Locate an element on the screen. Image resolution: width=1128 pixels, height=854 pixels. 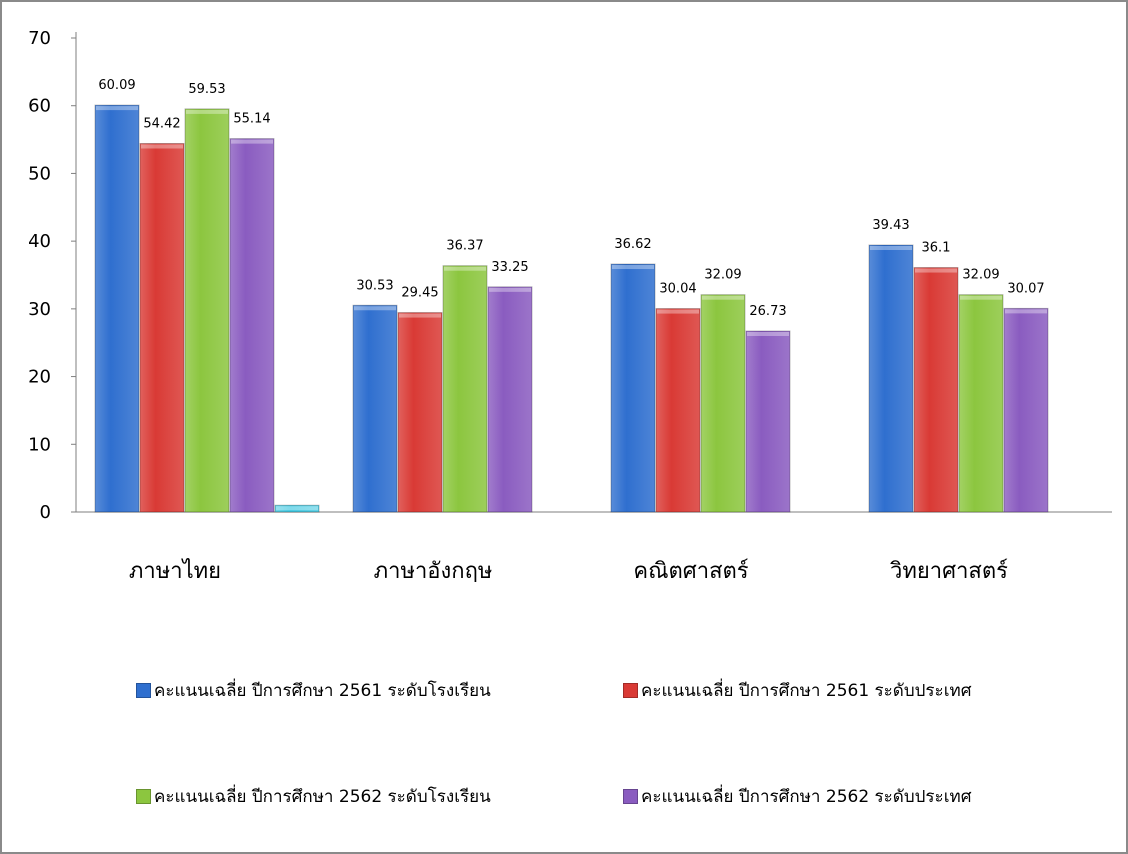
legend-label-4: คะแนนเฉลี่ย ปีการศึกษา 2562 ระดับประเทศ is located at coordinates (806, 797).